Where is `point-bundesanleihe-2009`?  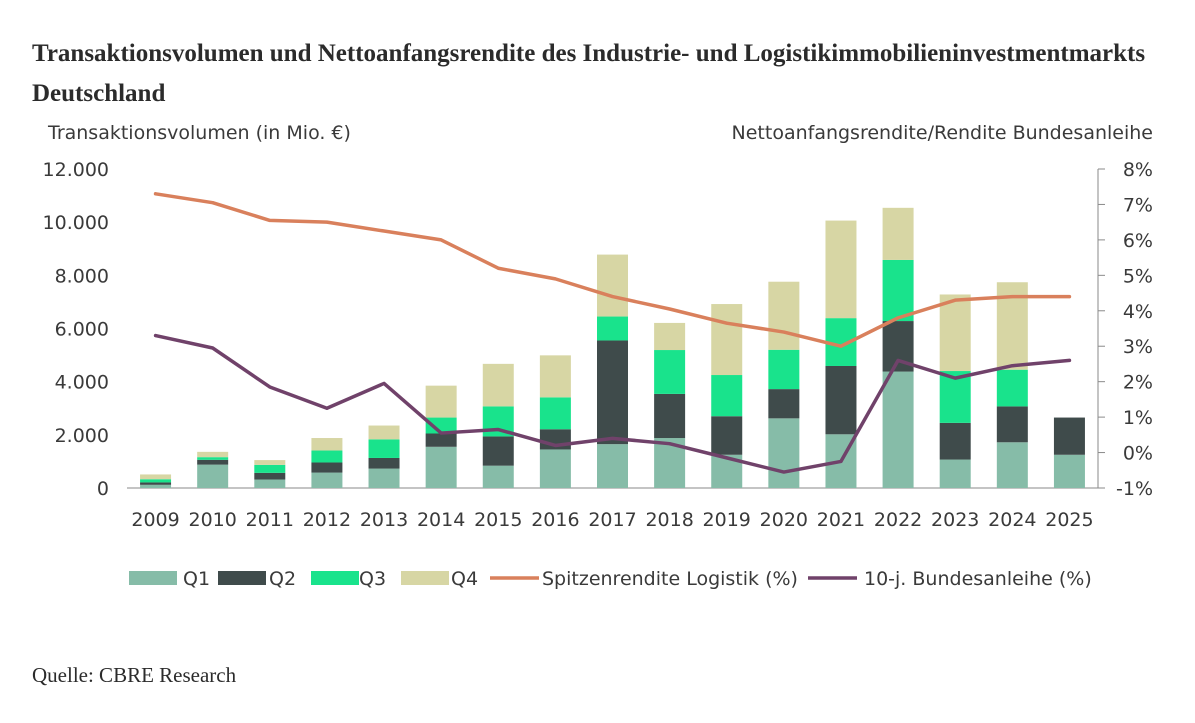 point-bundesanleihe-2009 is located at coordinates (156, 336).